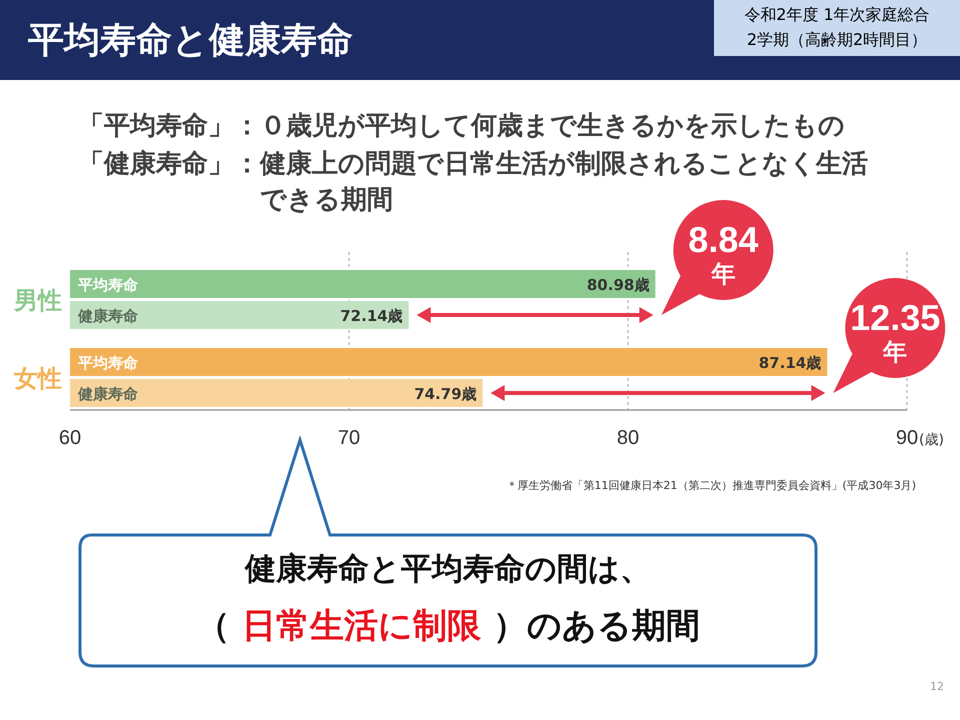 The width and height of the screenshot is (960, 720). What do you see at coordinates (190, 41) in the screenshot?
I see `chart-title: 平均寿命と健康寿命` at bounding box center [190, 41].